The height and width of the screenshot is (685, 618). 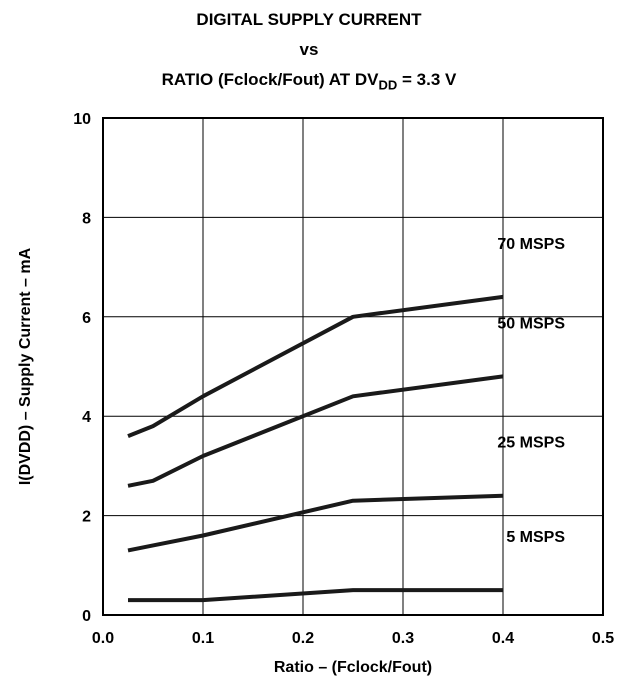 I want to click on chart-title-line3-subscript: DD, so click(x=388, y=85).